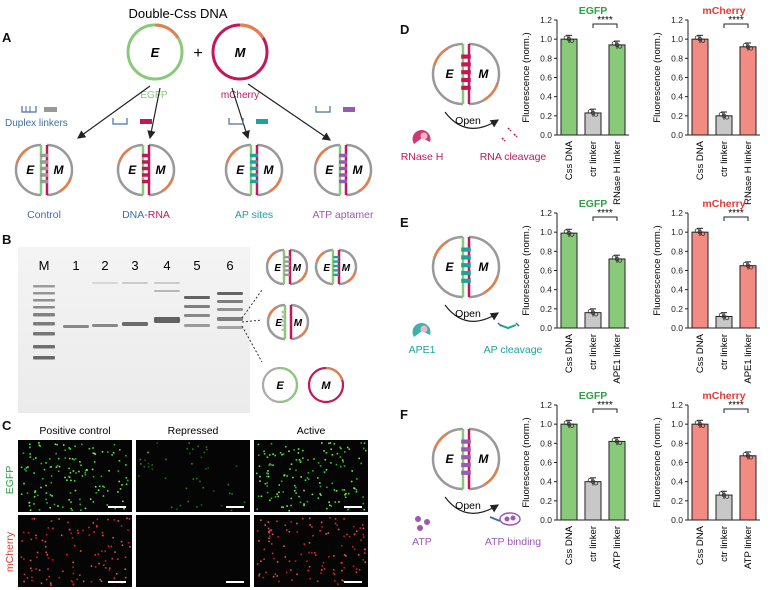  I want to click on gel-image, so click(134, 330).